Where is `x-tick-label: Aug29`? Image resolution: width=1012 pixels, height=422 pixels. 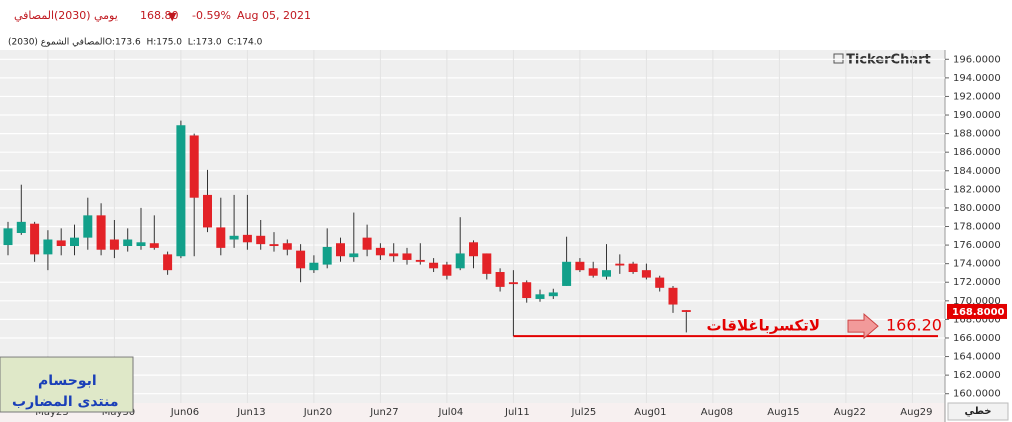 x-tick-label: Aug29 is located at coordinates (916, 412).